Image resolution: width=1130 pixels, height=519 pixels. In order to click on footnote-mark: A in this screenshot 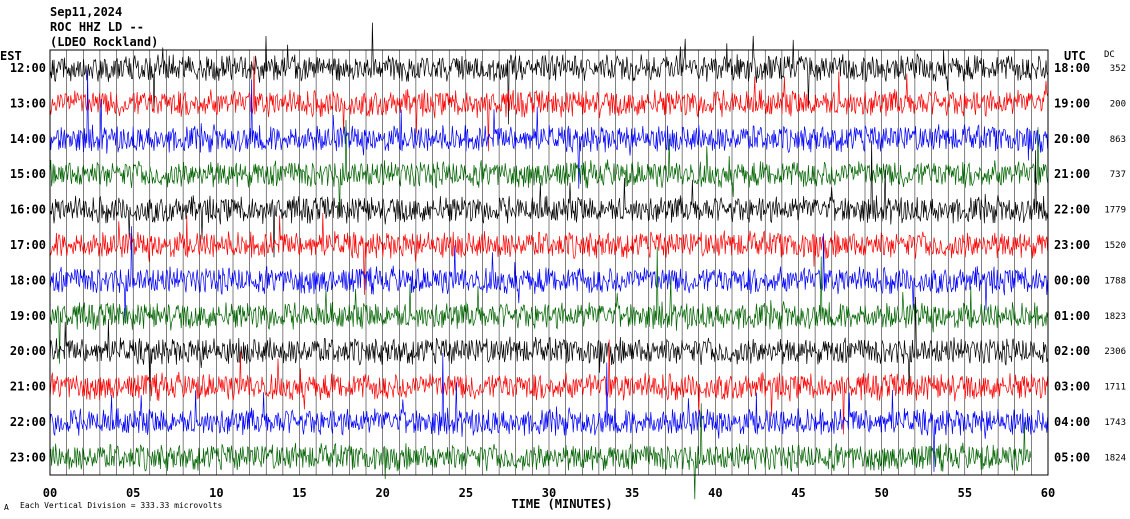, I will do `click(6, 507)`.